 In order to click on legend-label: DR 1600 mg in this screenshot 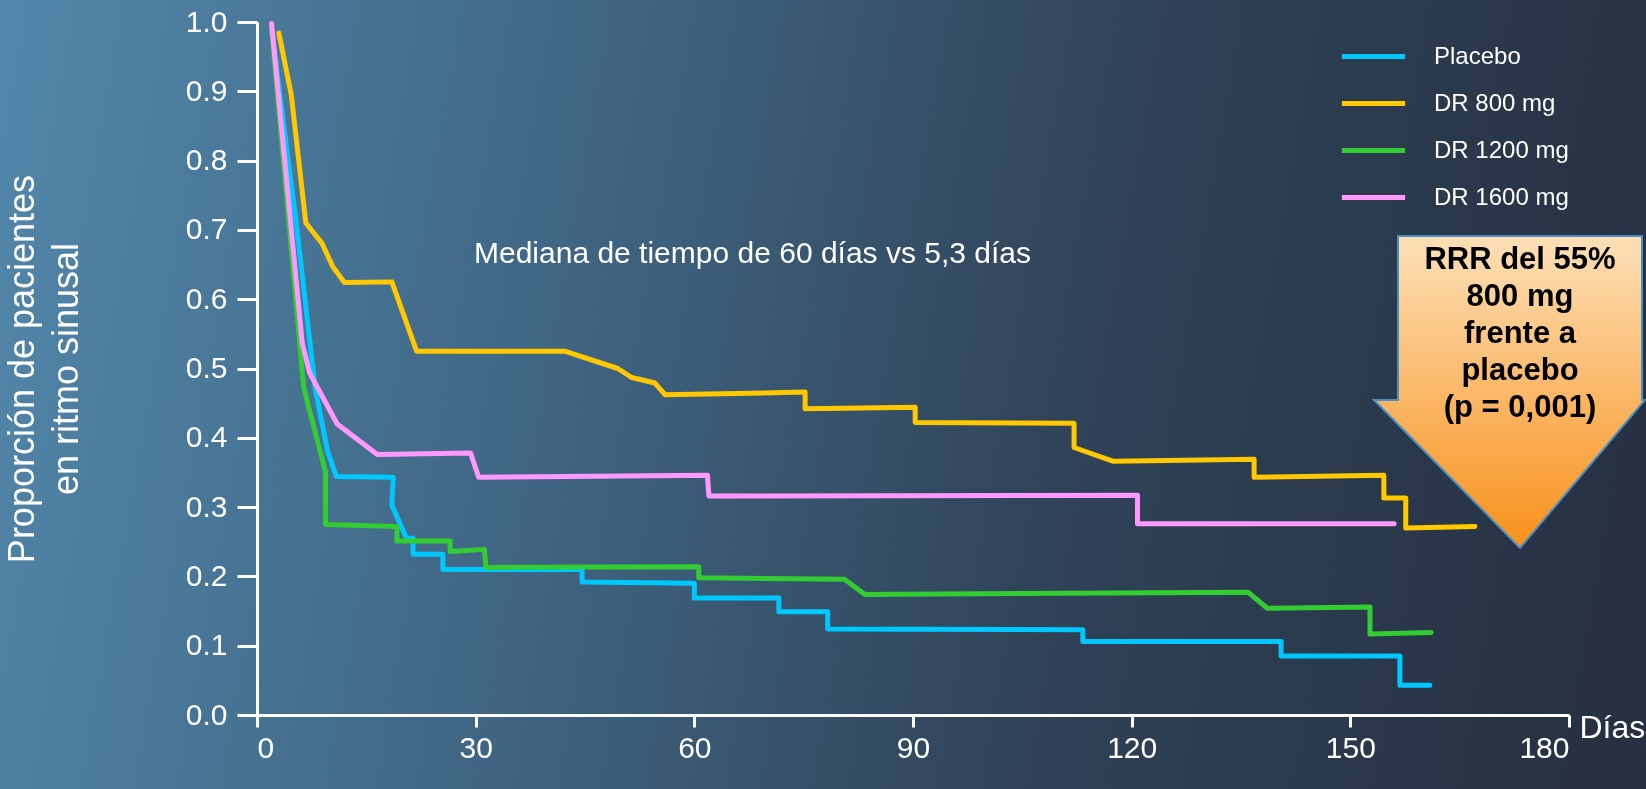, I will do `click(1501, 196)`.